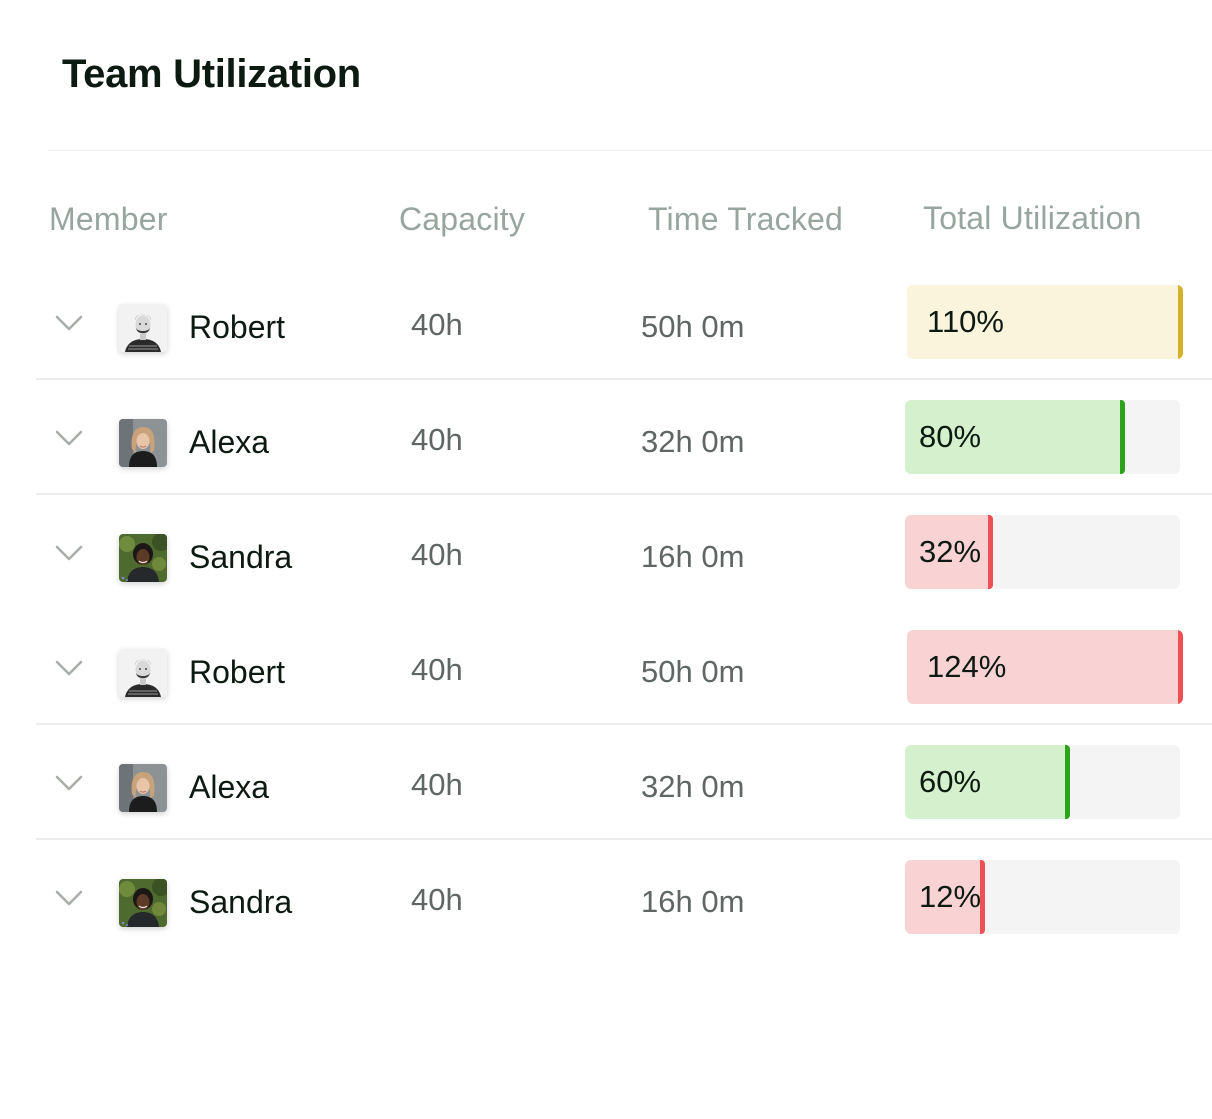 The height and width of the screenshot is (1119, 1212). Describe the element at coordinates (462, 219) in the screenshot. I see `column-header-capacity: Capacity` at that location.